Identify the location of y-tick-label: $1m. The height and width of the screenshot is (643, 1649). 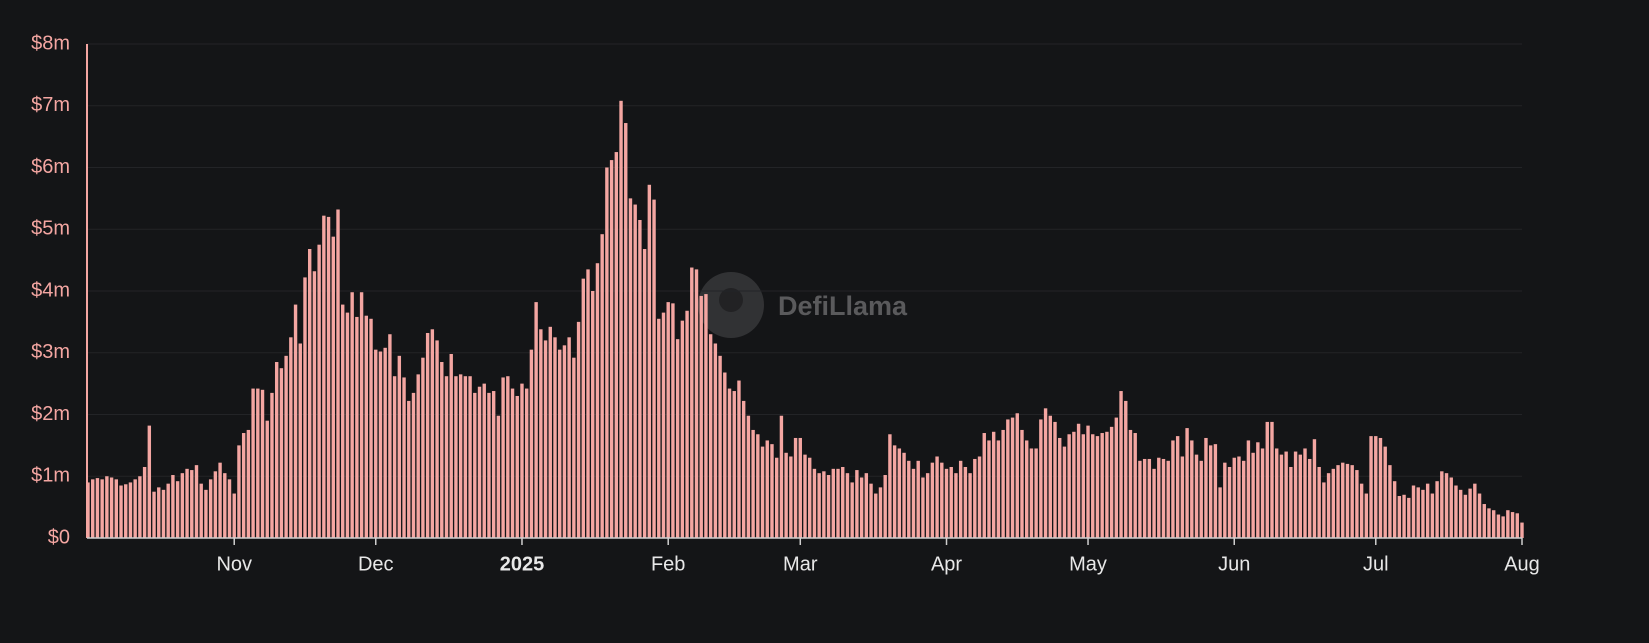
(50, 476).